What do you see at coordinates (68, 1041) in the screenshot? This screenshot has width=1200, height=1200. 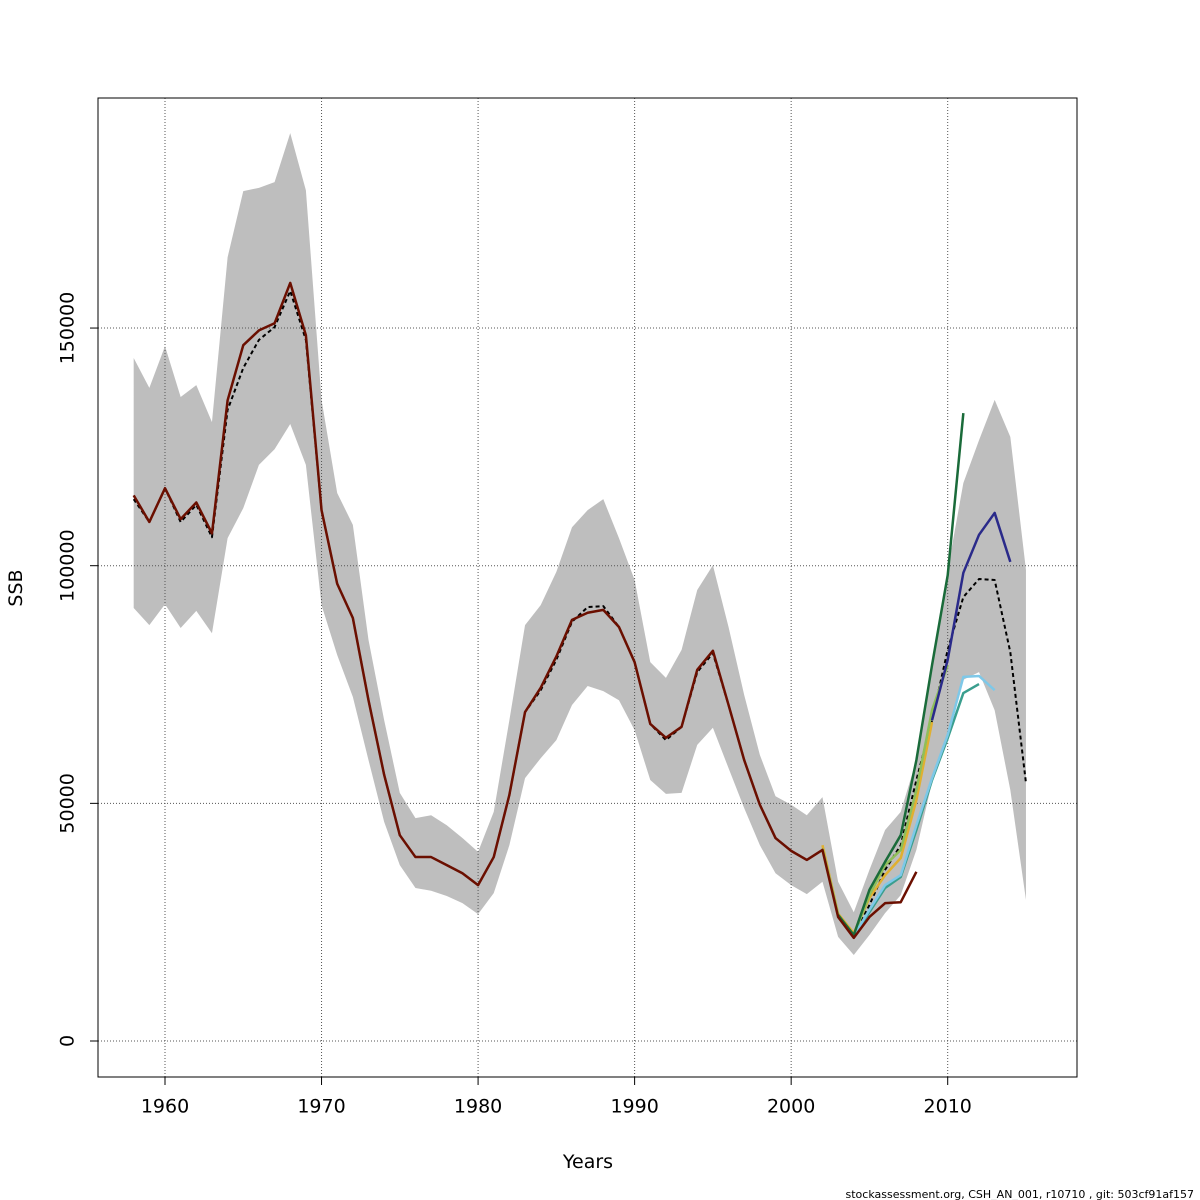 I see `y-tick-label: 0` at bounding box center [68, 1041].